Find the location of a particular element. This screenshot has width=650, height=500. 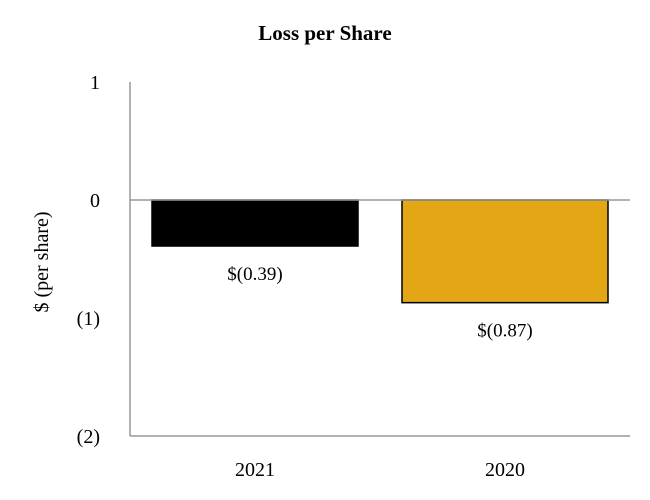

bar-2021 is located at coordinates (255, 223).